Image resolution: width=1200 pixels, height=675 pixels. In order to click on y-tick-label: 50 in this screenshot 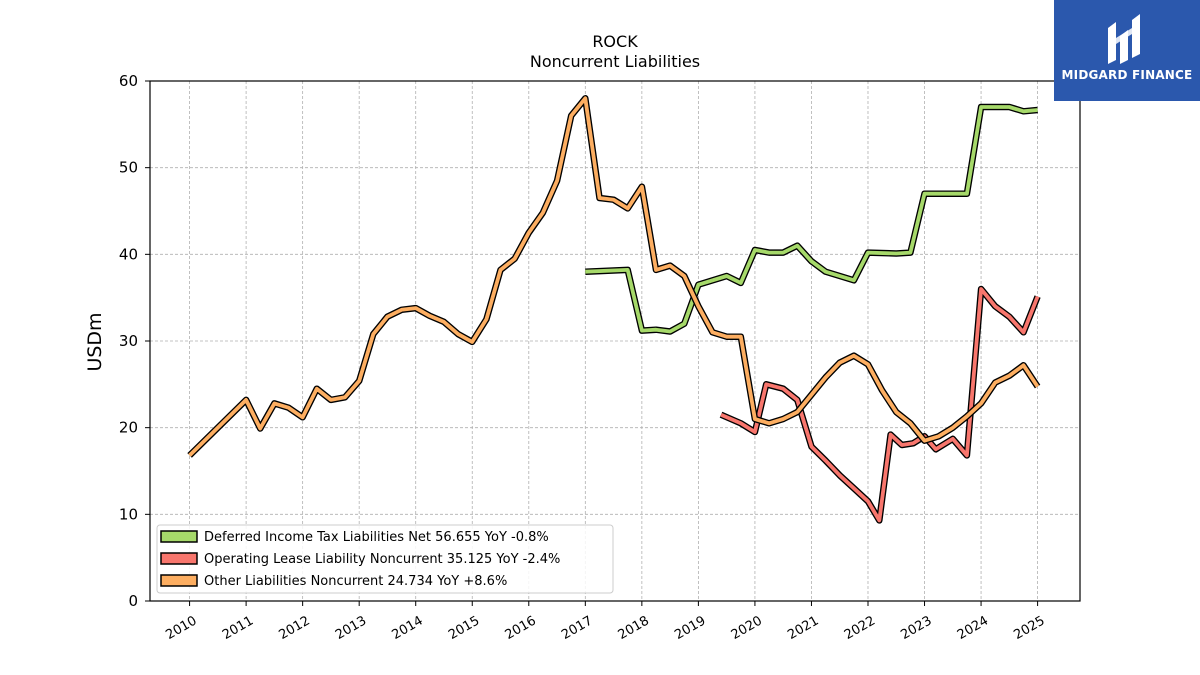, I will do `click(128, 168)`.